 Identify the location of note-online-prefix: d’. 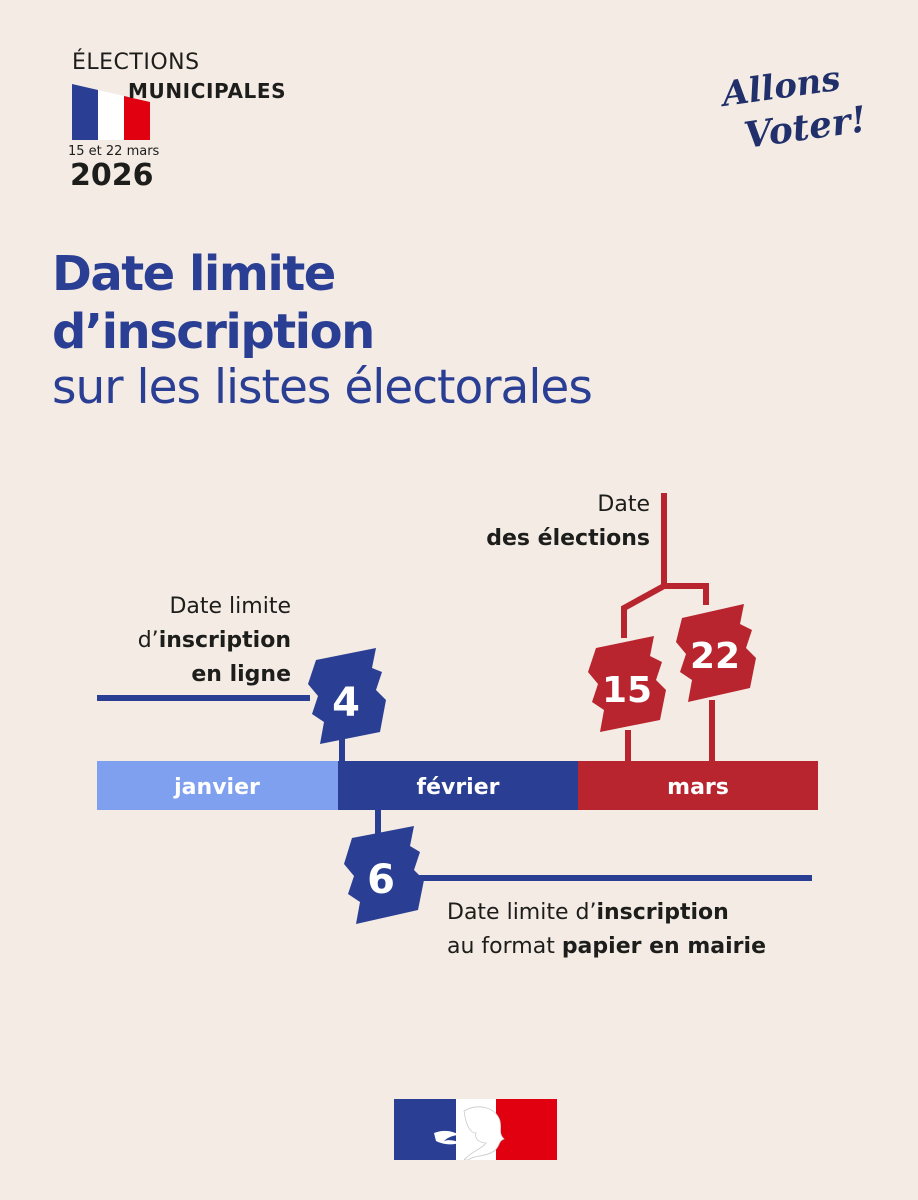
(148, 640).